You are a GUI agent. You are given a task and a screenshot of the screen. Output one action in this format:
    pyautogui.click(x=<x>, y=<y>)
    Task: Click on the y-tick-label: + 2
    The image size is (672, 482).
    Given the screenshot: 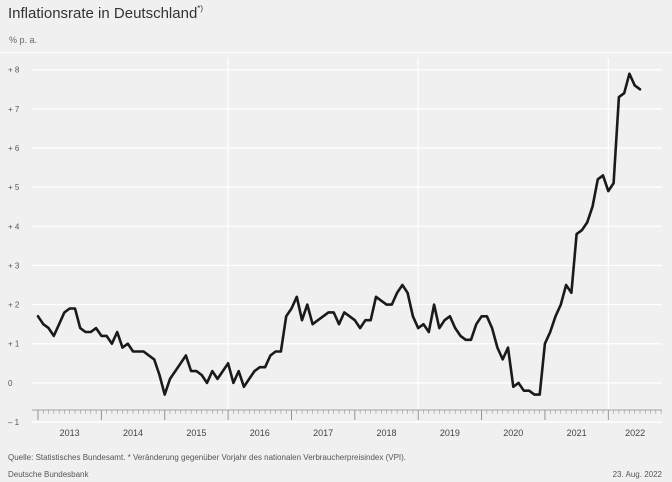 What is the action you would take?
    pyautogui.click(x=14, y=305)
    